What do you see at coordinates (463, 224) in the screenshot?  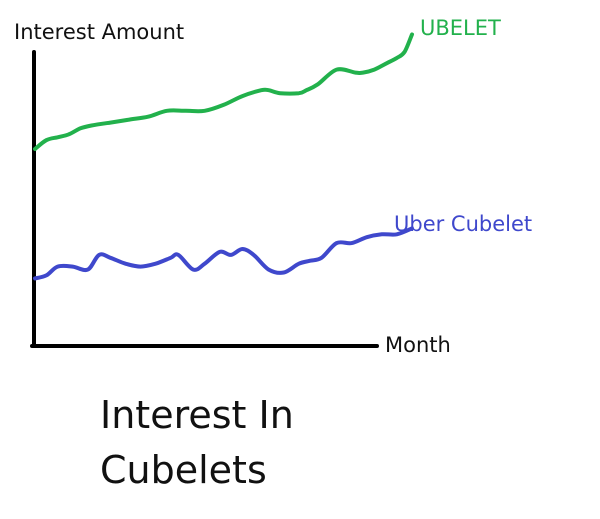 I see `series-label-uber-cubelet: Uber Cubelet` at bounding box center [463, 224].